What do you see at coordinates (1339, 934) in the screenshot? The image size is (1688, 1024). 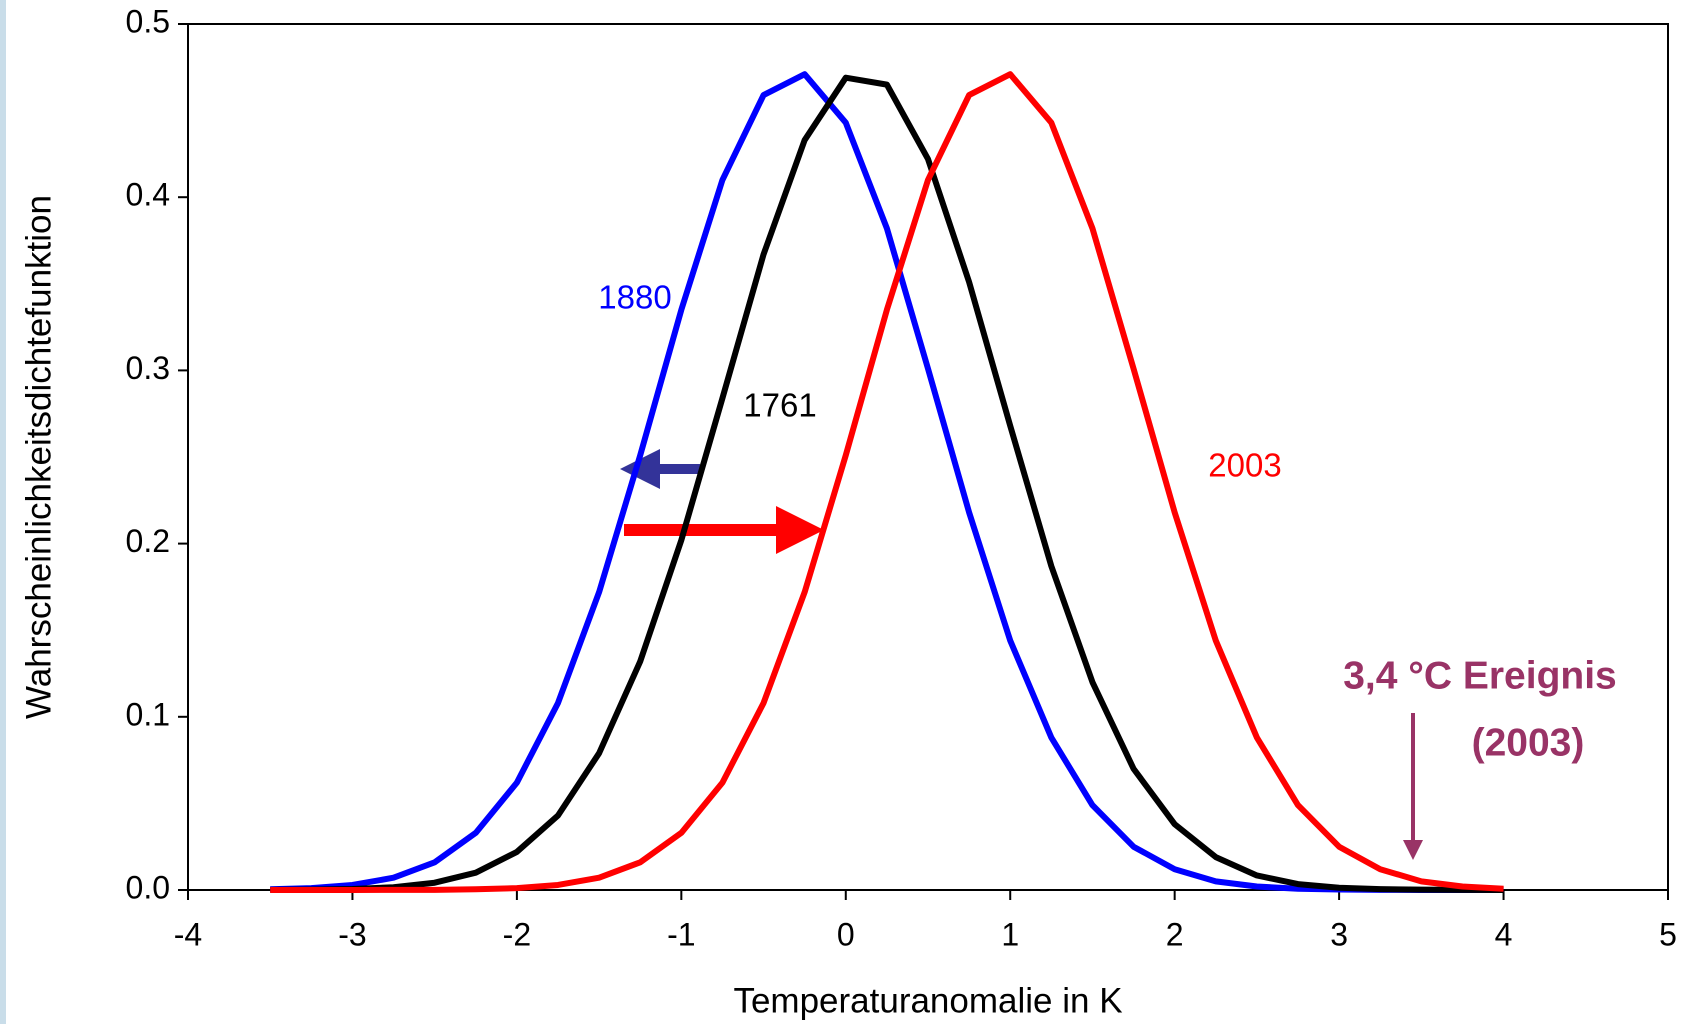 I see `x-tick-label: 3` at bounding box center [1339, 934].